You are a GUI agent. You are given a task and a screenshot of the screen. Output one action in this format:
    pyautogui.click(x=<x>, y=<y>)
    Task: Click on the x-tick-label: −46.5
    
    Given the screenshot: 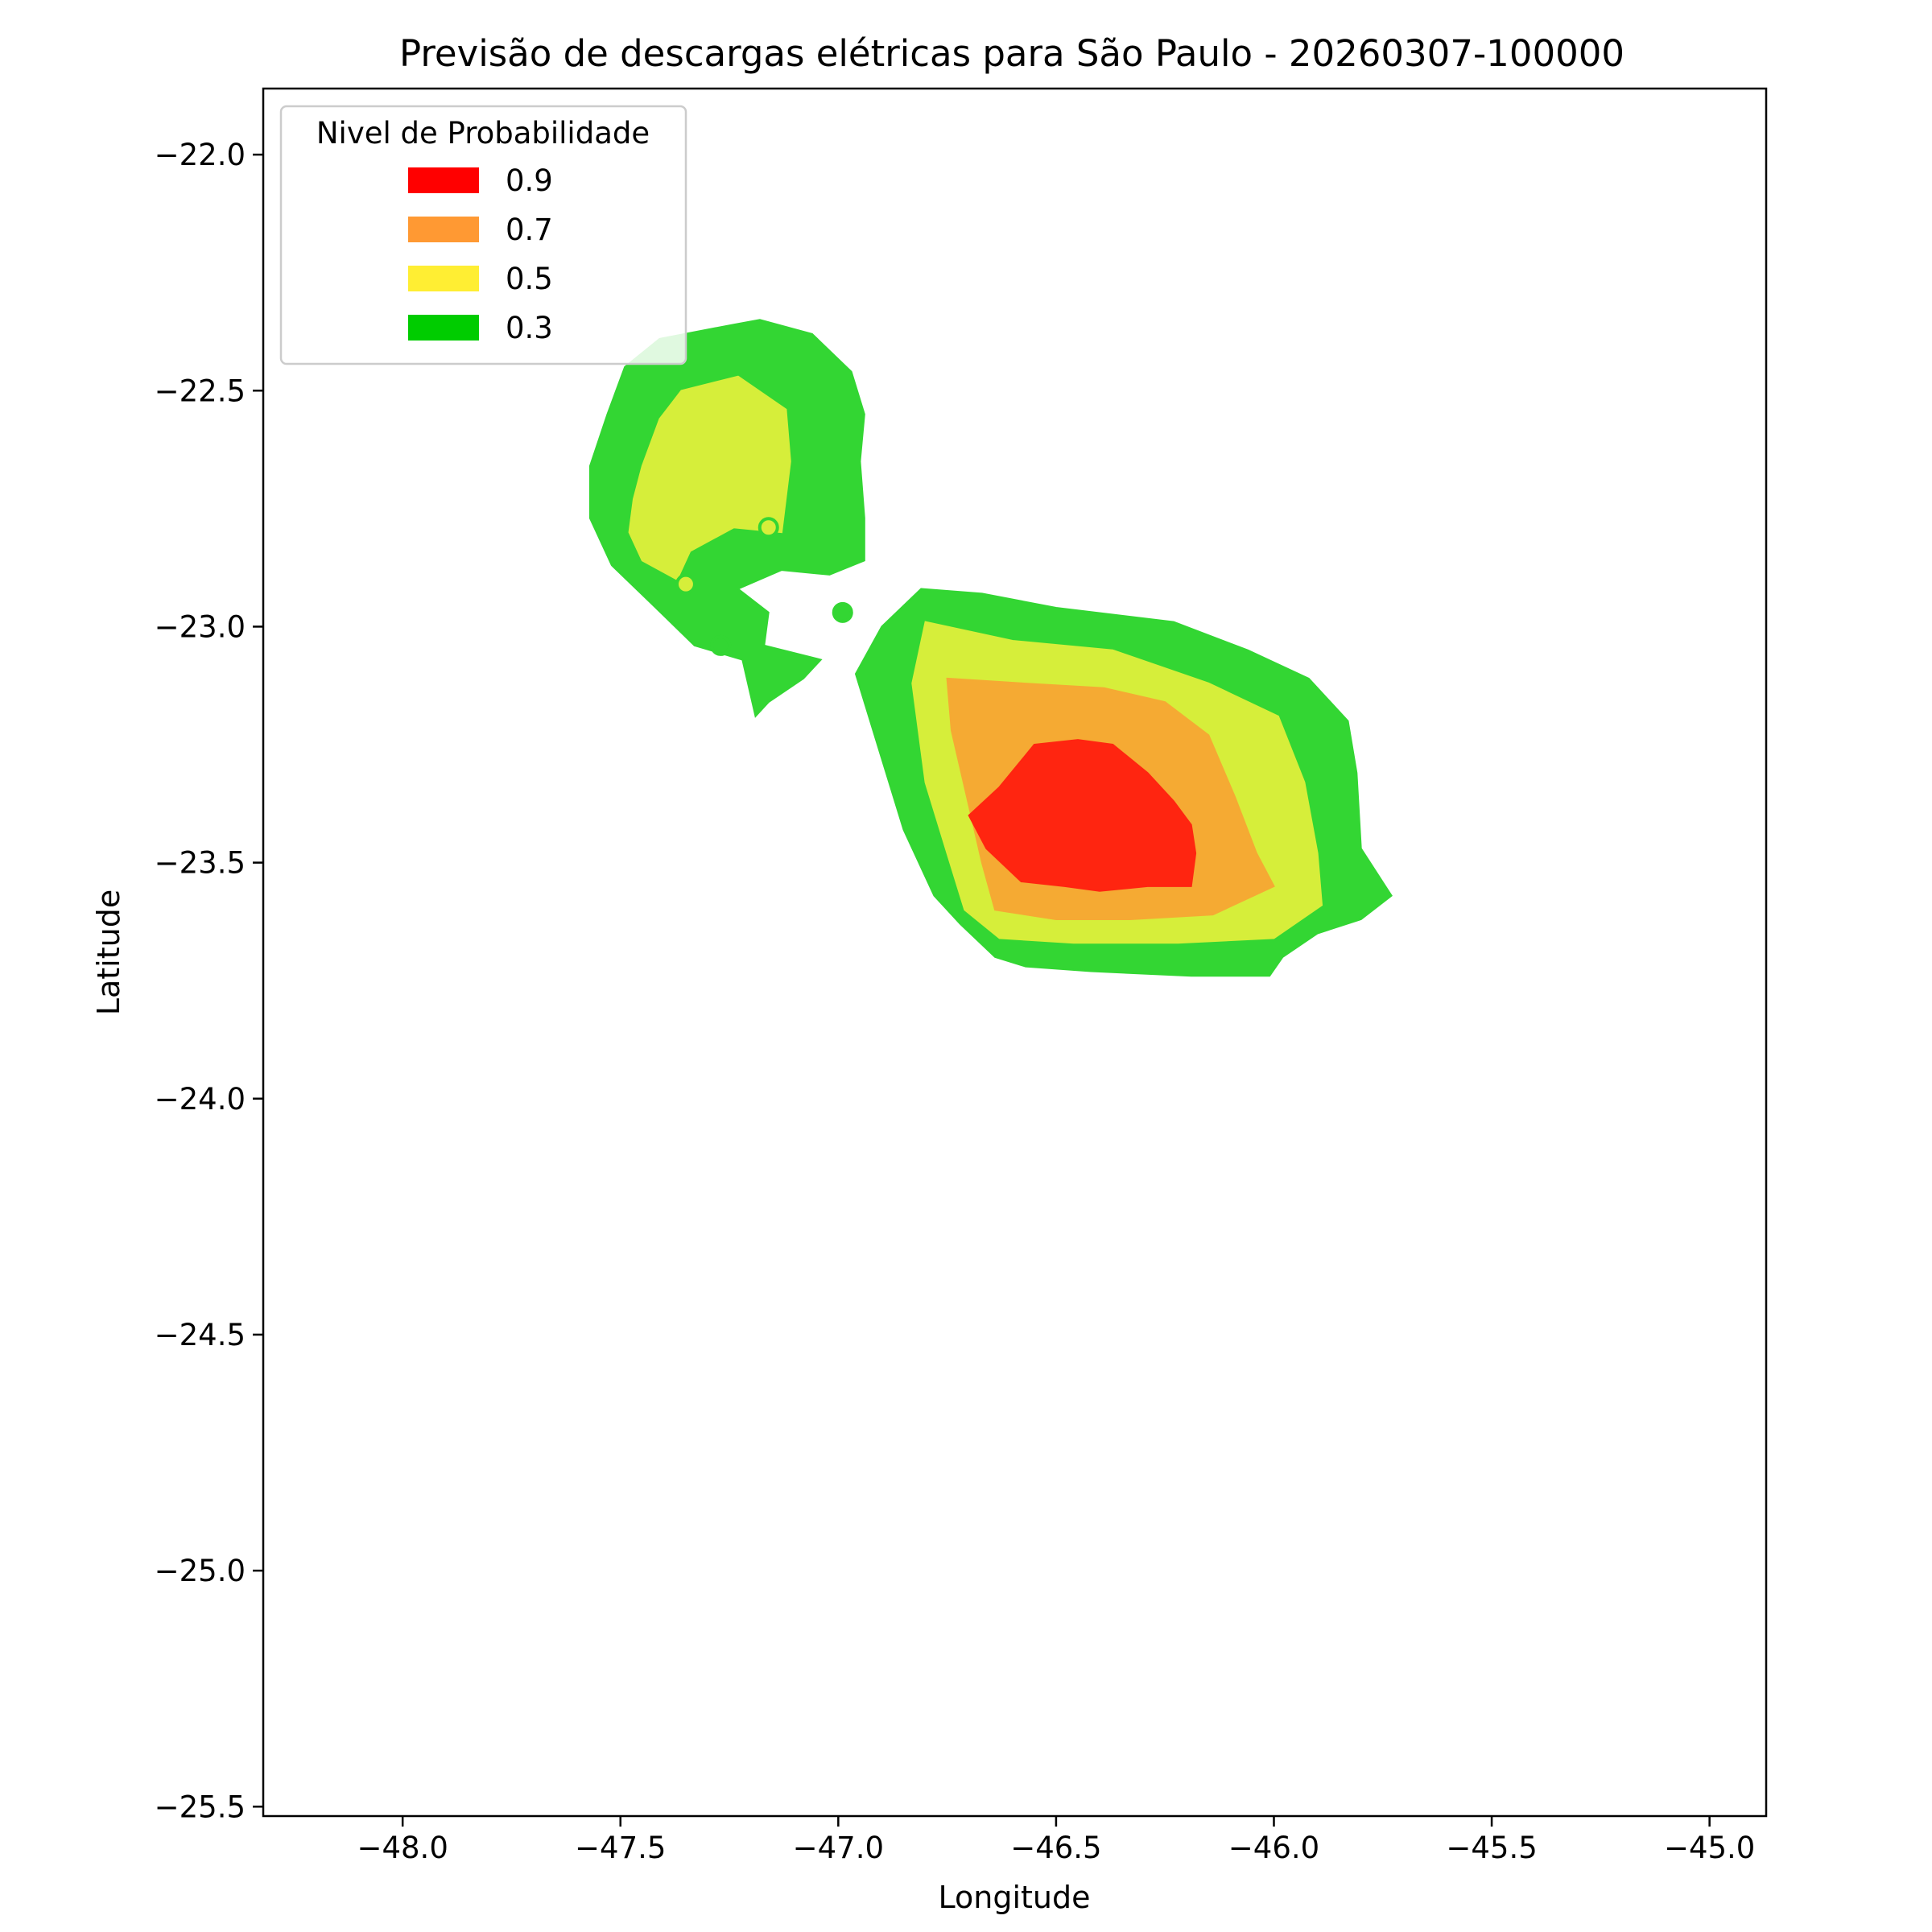 What is the action you would take?
    pyautogui.click(x=1055, y=1848)
    